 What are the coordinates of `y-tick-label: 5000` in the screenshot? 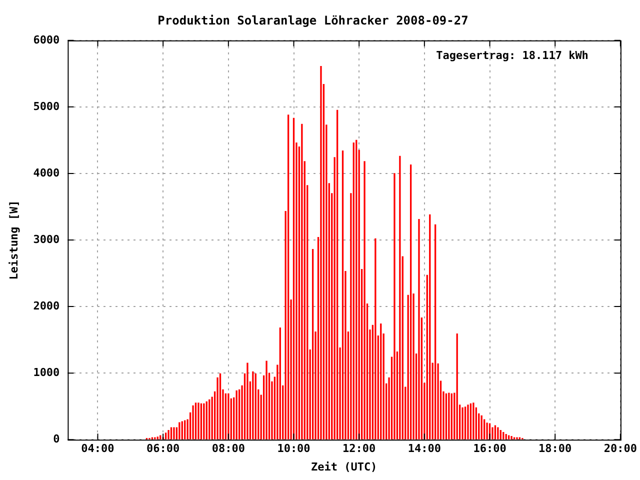 It's located at (46, 106).